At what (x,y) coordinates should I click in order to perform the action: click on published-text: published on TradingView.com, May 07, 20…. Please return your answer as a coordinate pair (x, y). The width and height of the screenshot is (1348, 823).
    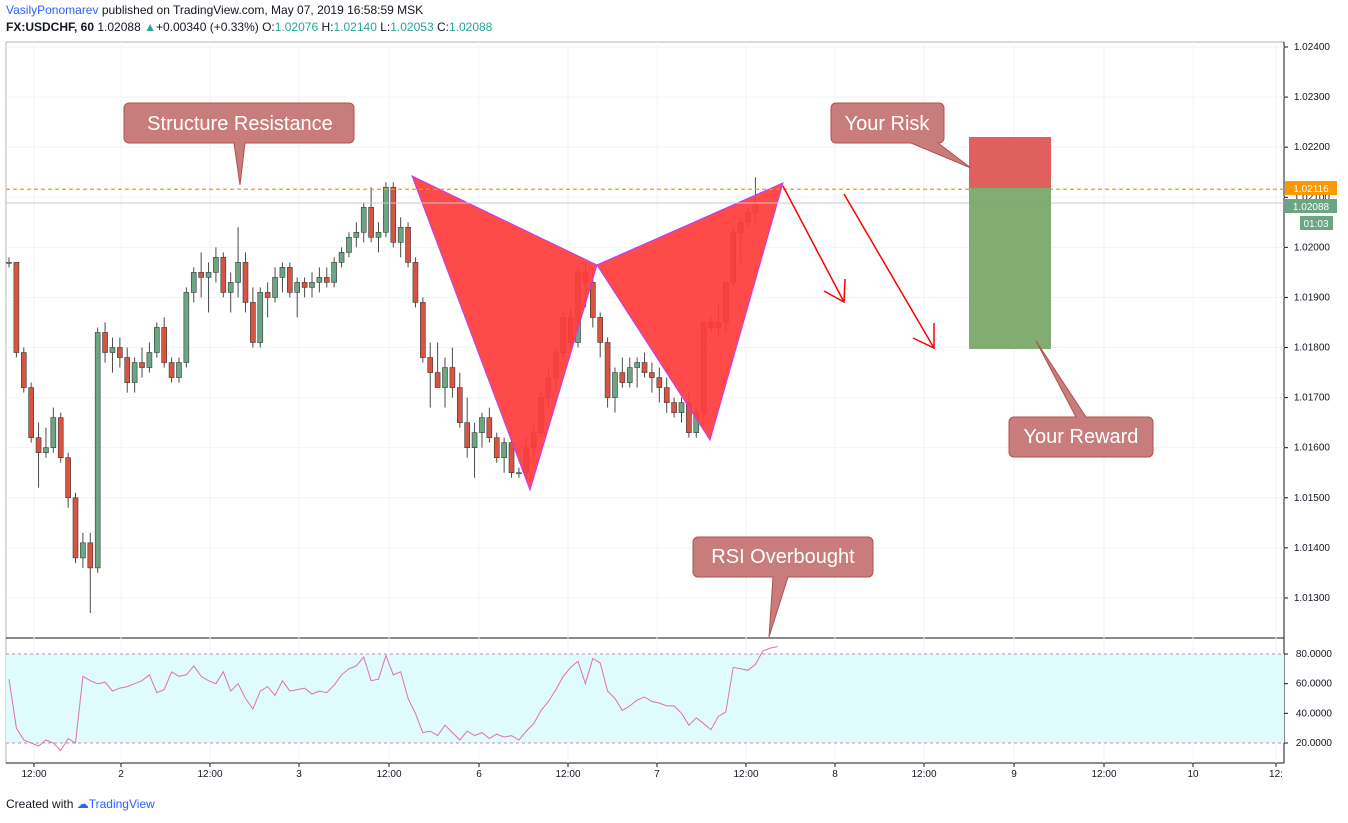
    Looking at the image, I should click on (262, 10).